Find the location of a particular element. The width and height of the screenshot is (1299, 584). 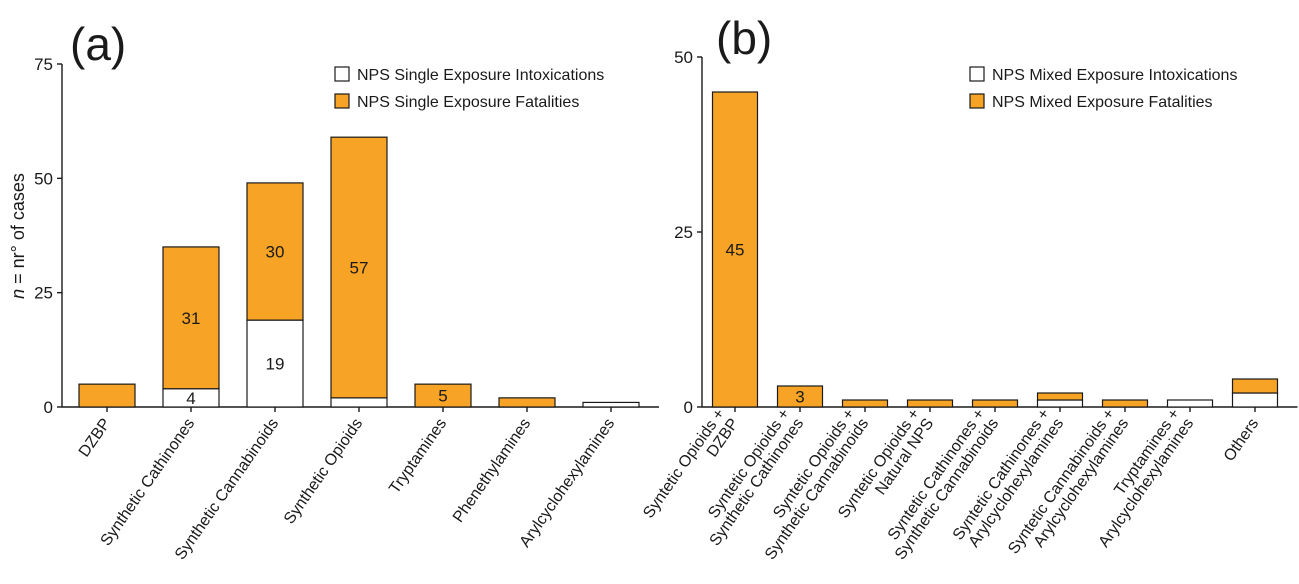

legend-label: NPS Mixed Exposure Fatalities is located at coordinates (1102, 102).